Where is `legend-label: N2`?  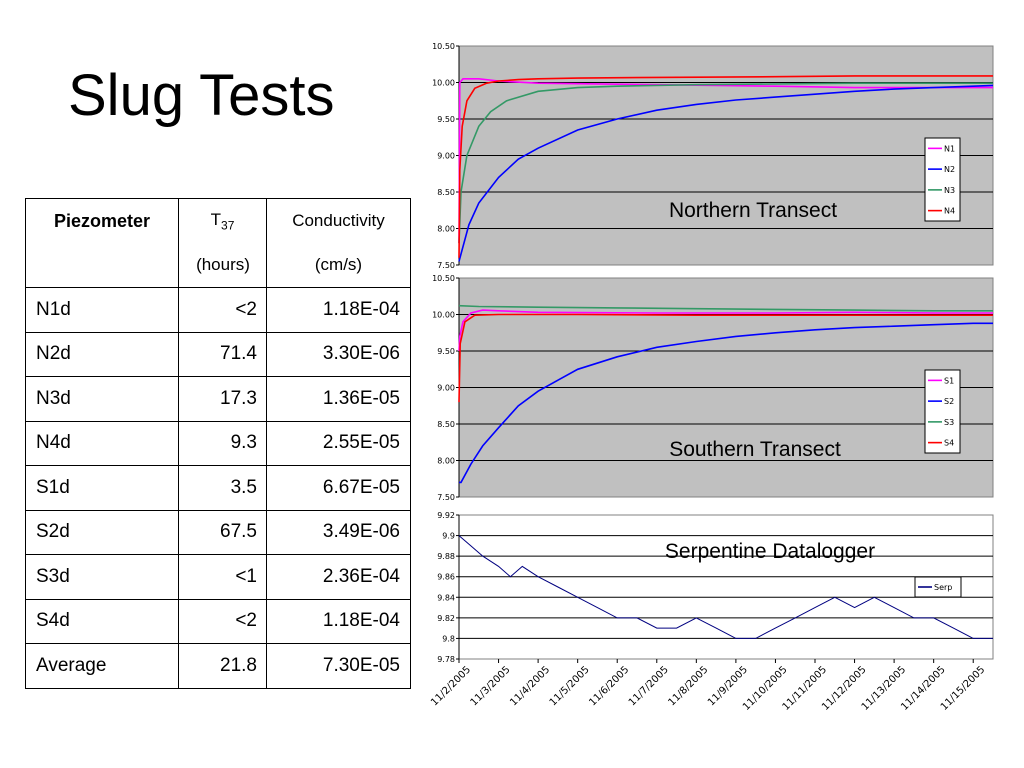
legend-label: N2 is located at coordinates (949, 169).